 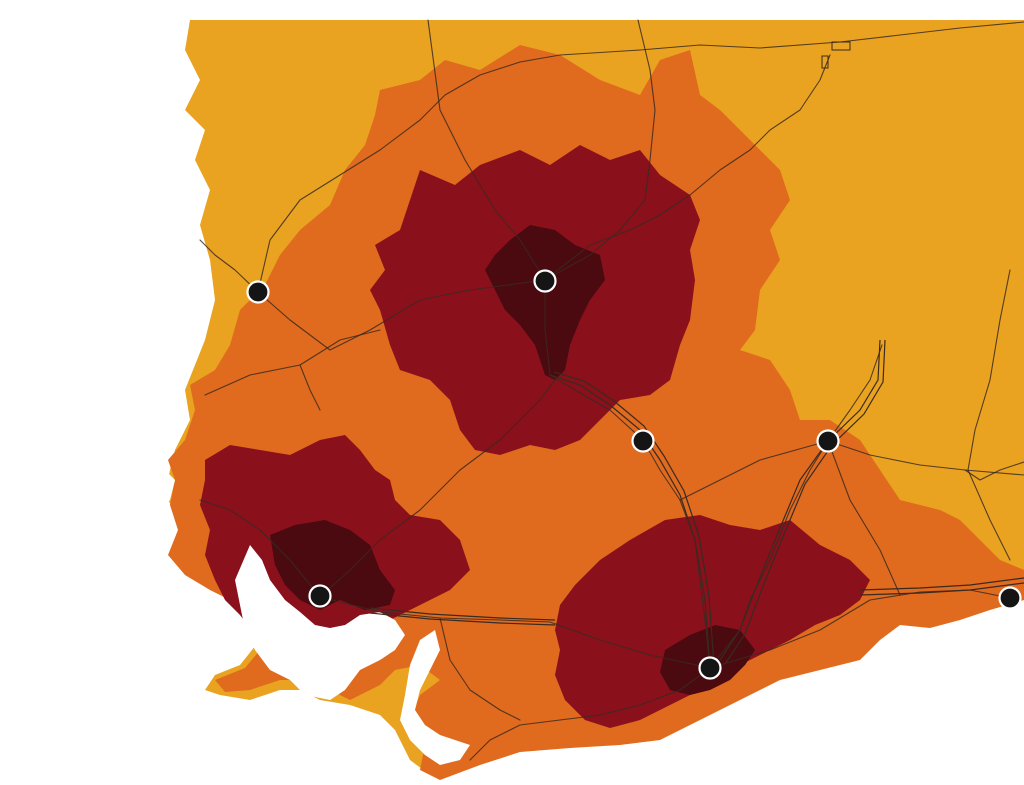 What do you see at coordinates (435, 697) in the screenshot?
I see `coast-water-south` at bounding box center [435, 697].